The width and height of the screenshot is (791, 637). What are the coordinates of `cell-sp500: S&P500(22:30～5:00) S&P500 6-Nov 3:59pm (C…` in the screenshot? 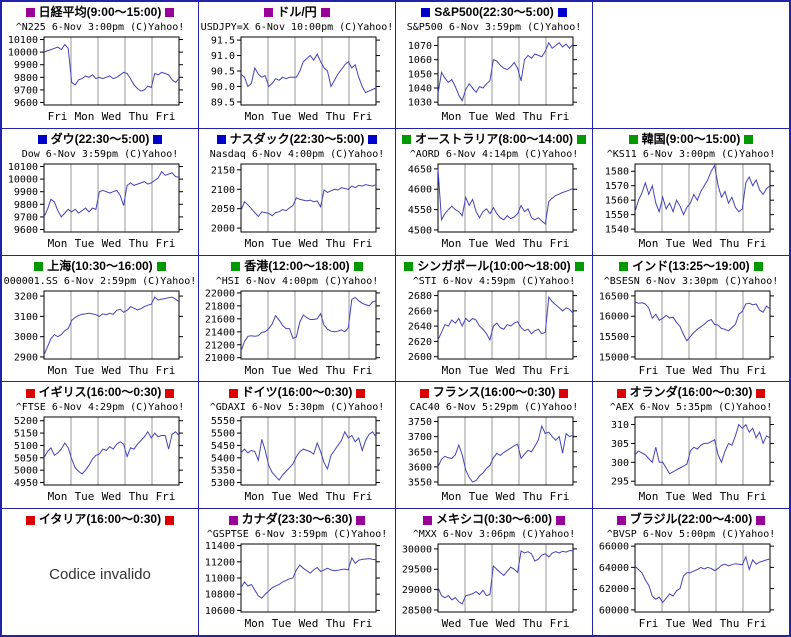 It's located at (494, 65).